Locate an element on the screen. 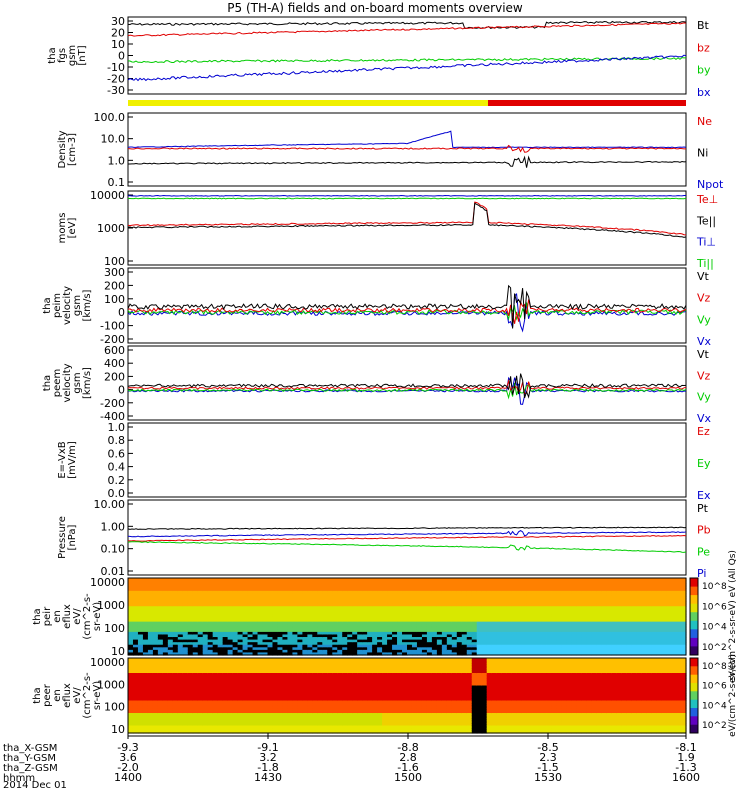 This screenshot has height=800, width=750. y-axis-label: gsm is located at coordinates (77, 305).